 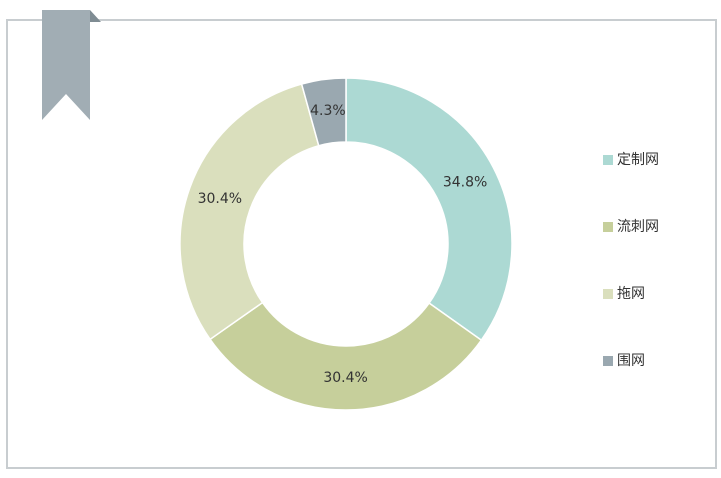 I want to click on data-label: 4.3%, so click(x=328, y=111).